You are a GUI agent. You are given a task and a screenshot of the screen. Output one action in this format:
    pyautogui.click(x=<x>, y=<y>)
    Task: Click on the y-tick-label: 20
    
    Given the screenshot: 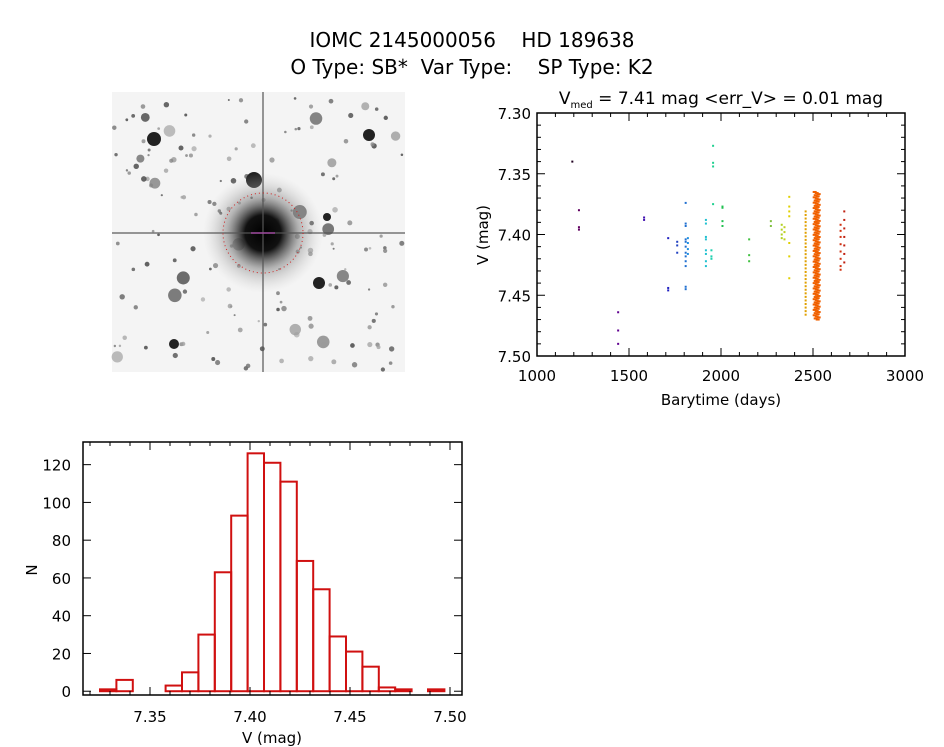 What is the action you would take?
    pyautogui.click(x=61, y=654)
    